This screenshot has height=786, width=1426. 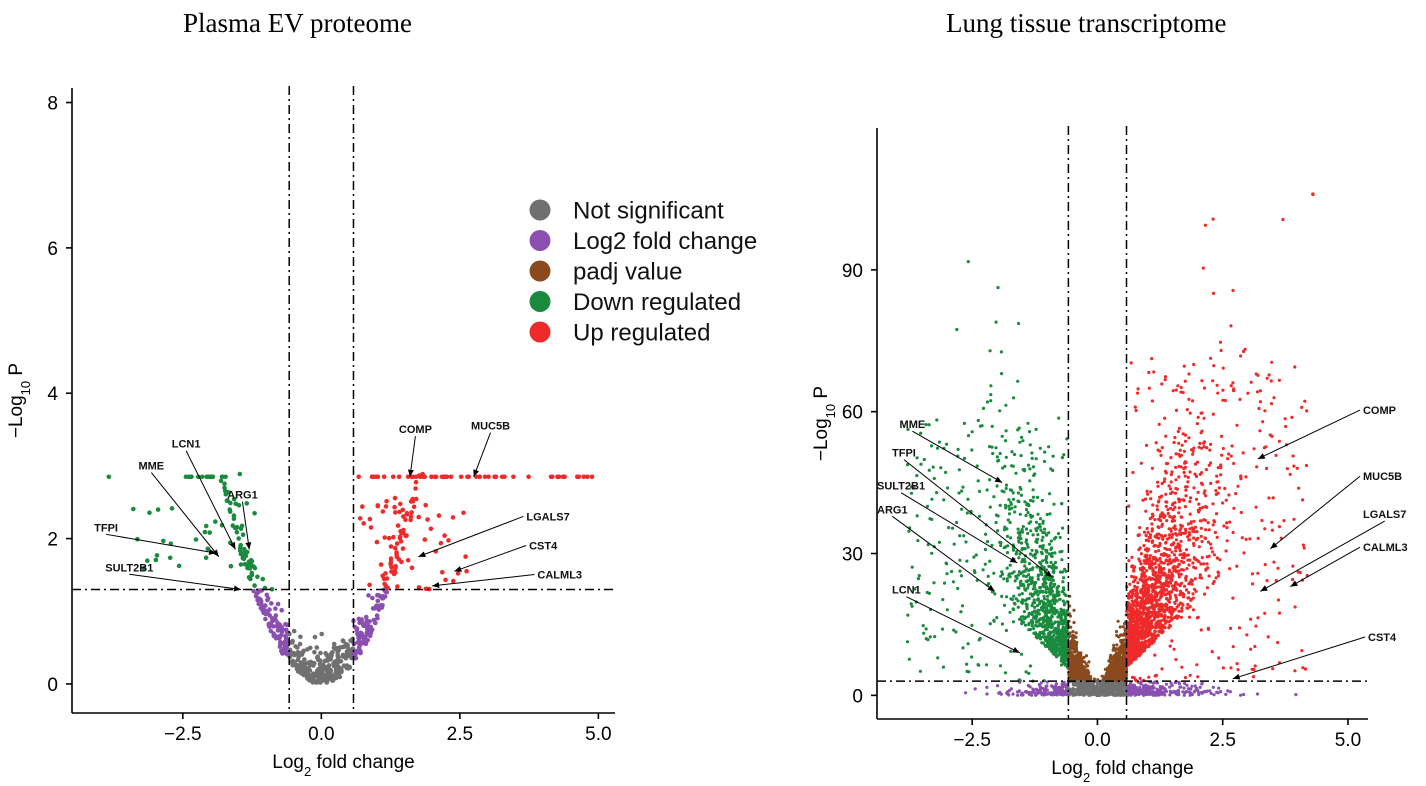 What do you see at coordinates (1097, 740) in the screenshot?
I see `right-x-tick-label: 0.0` at bounding box center [1097, 740].